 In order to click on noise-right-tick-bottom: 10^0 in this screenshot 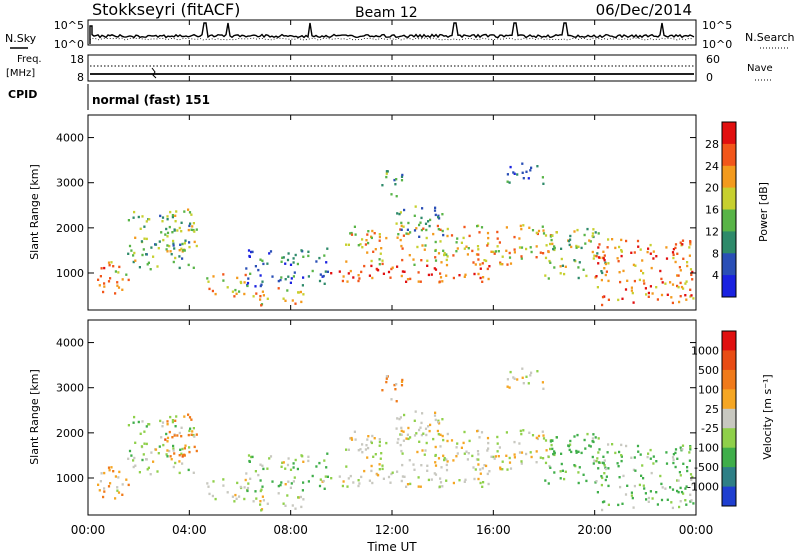, I will do `click(717, 44)`.